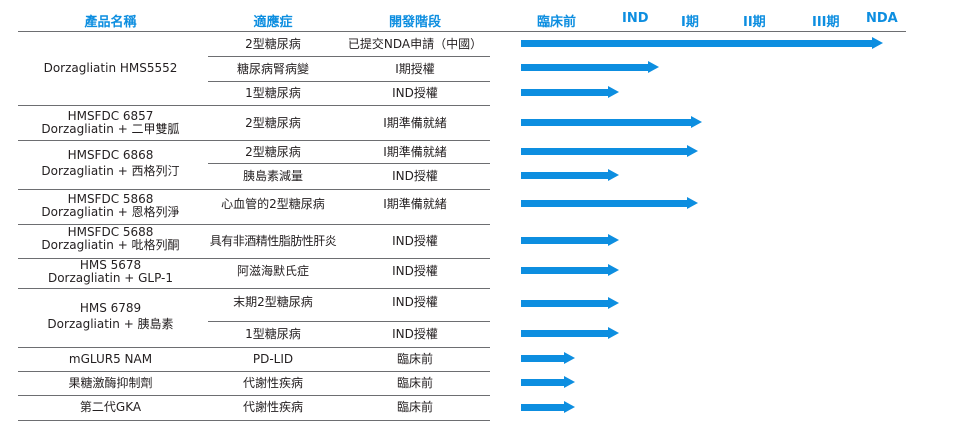 This screenshot has height=439, width=955. I want to click on indication-cell: 具有非酒精性脂肪性肝炎, so click(273, 241).